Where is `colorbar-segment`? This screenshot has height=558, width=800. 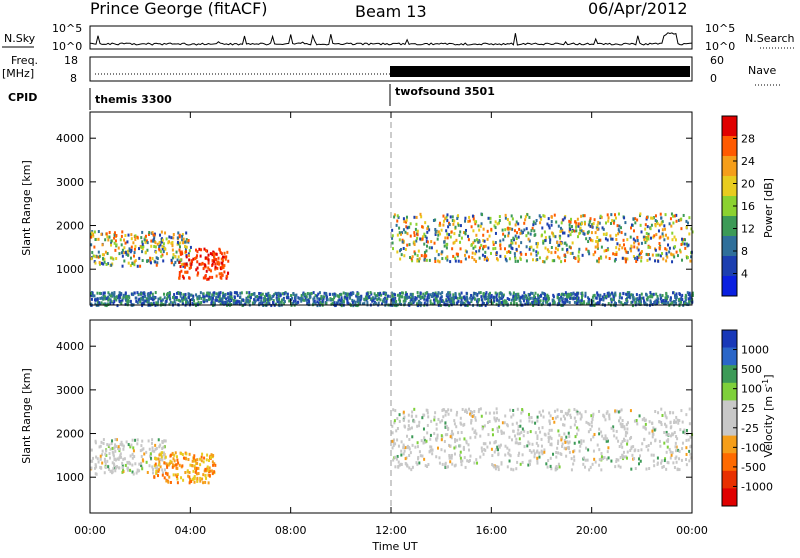
colorbar-segment is located at coordinates (729, 126).